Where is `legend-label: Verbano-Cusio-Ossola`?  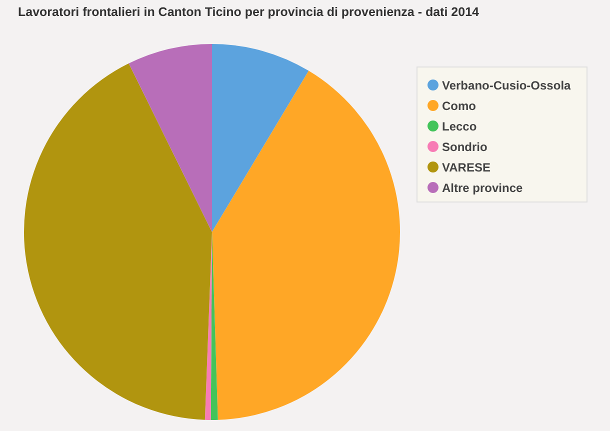
legend-label: Verbano-Cusio-Ossola is located at coordinates (507, 85).